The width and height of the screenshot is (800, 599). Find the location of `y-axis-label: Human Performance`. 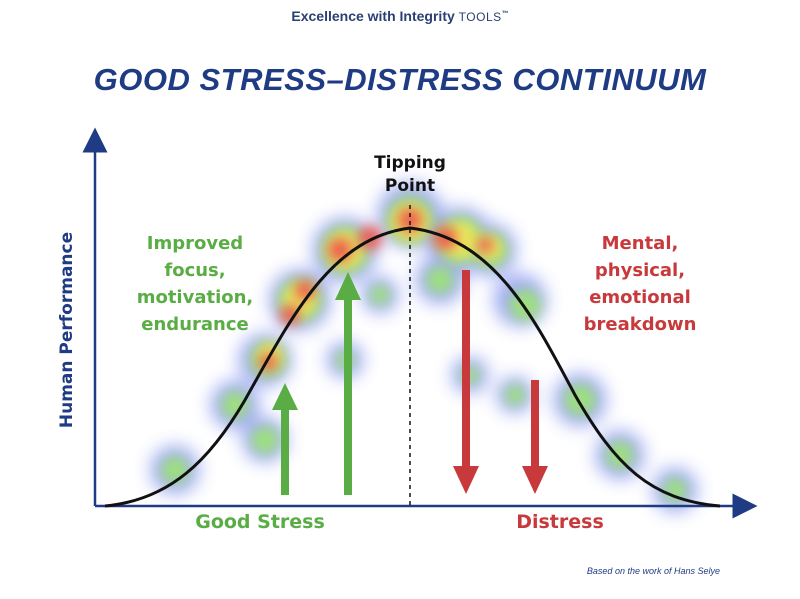

y-axis-label: Human Performance is located at coordinates (67, 330).